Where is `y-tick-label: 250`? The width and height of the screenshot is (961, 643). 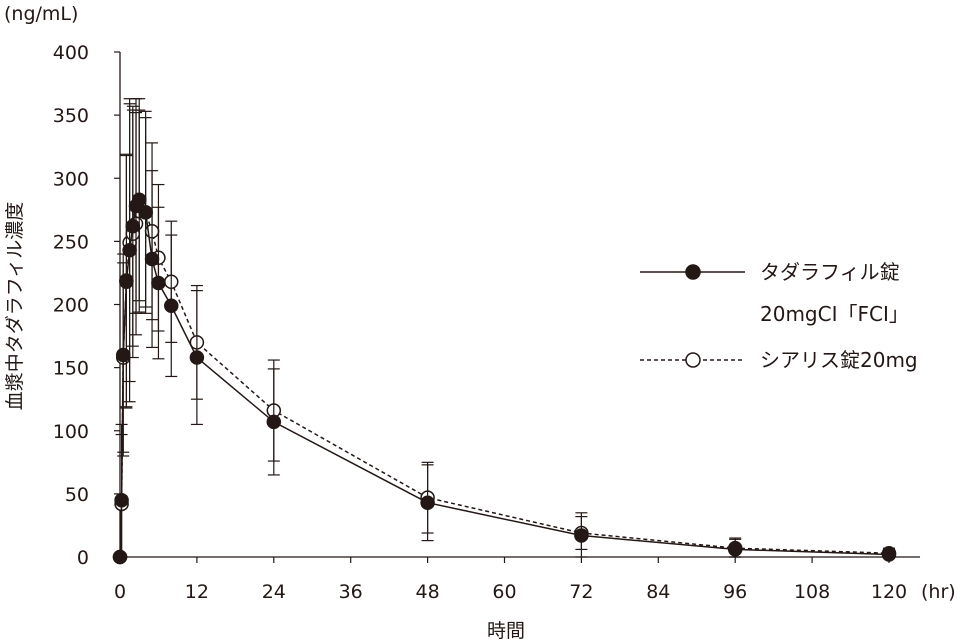
y-tick-label: 250 is located at coordinates (71, 242).